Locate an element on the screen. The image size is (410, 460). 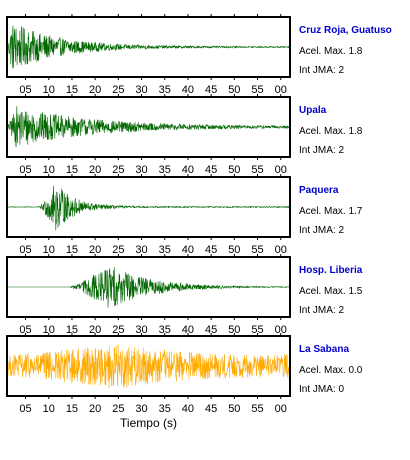
x-axis-label: Tiempo (s) is located at coordinates (148, 423).